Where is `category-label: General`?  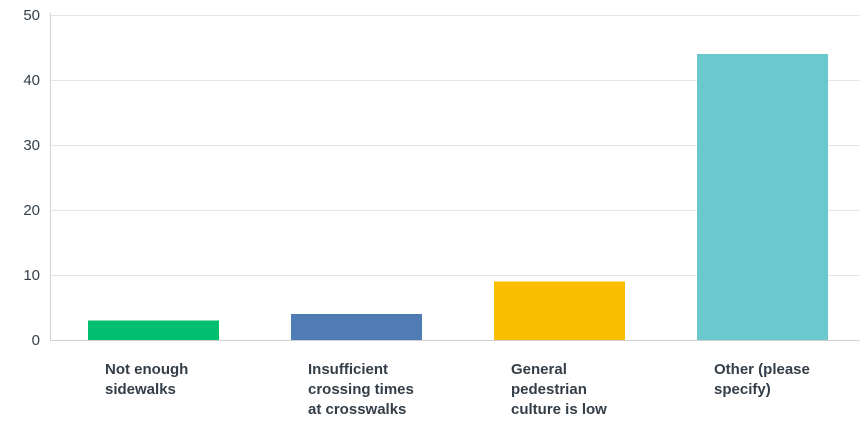
category-label: General is located at coordinates (539, 369).